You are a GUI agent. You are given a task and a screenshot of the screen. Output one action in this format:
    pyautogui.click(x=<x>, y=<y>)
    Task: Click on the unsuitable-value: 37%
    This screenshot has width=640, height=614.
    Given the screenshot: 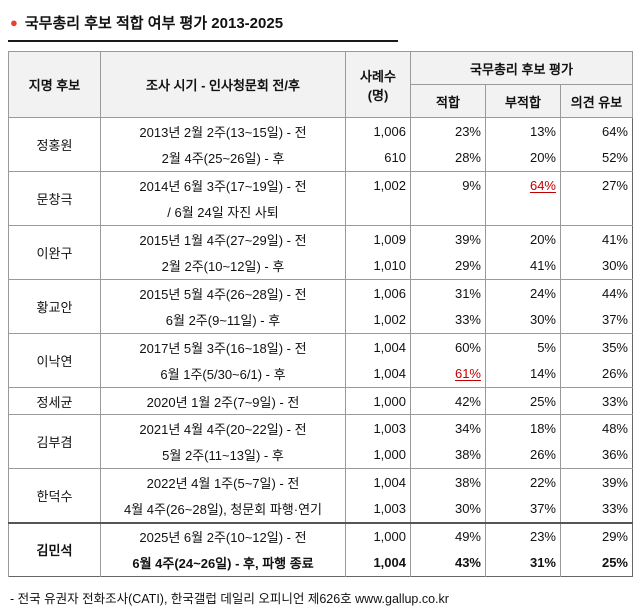 What is the action you would take?
    pyautogui.click(x=523, y=509)
    